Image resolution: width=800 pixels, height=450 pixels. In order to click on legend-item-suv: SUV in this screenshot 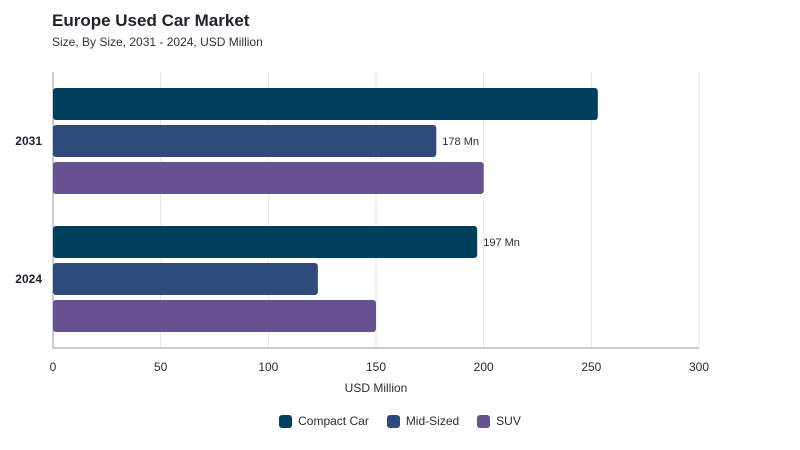, I will do `click(499, 421)`.